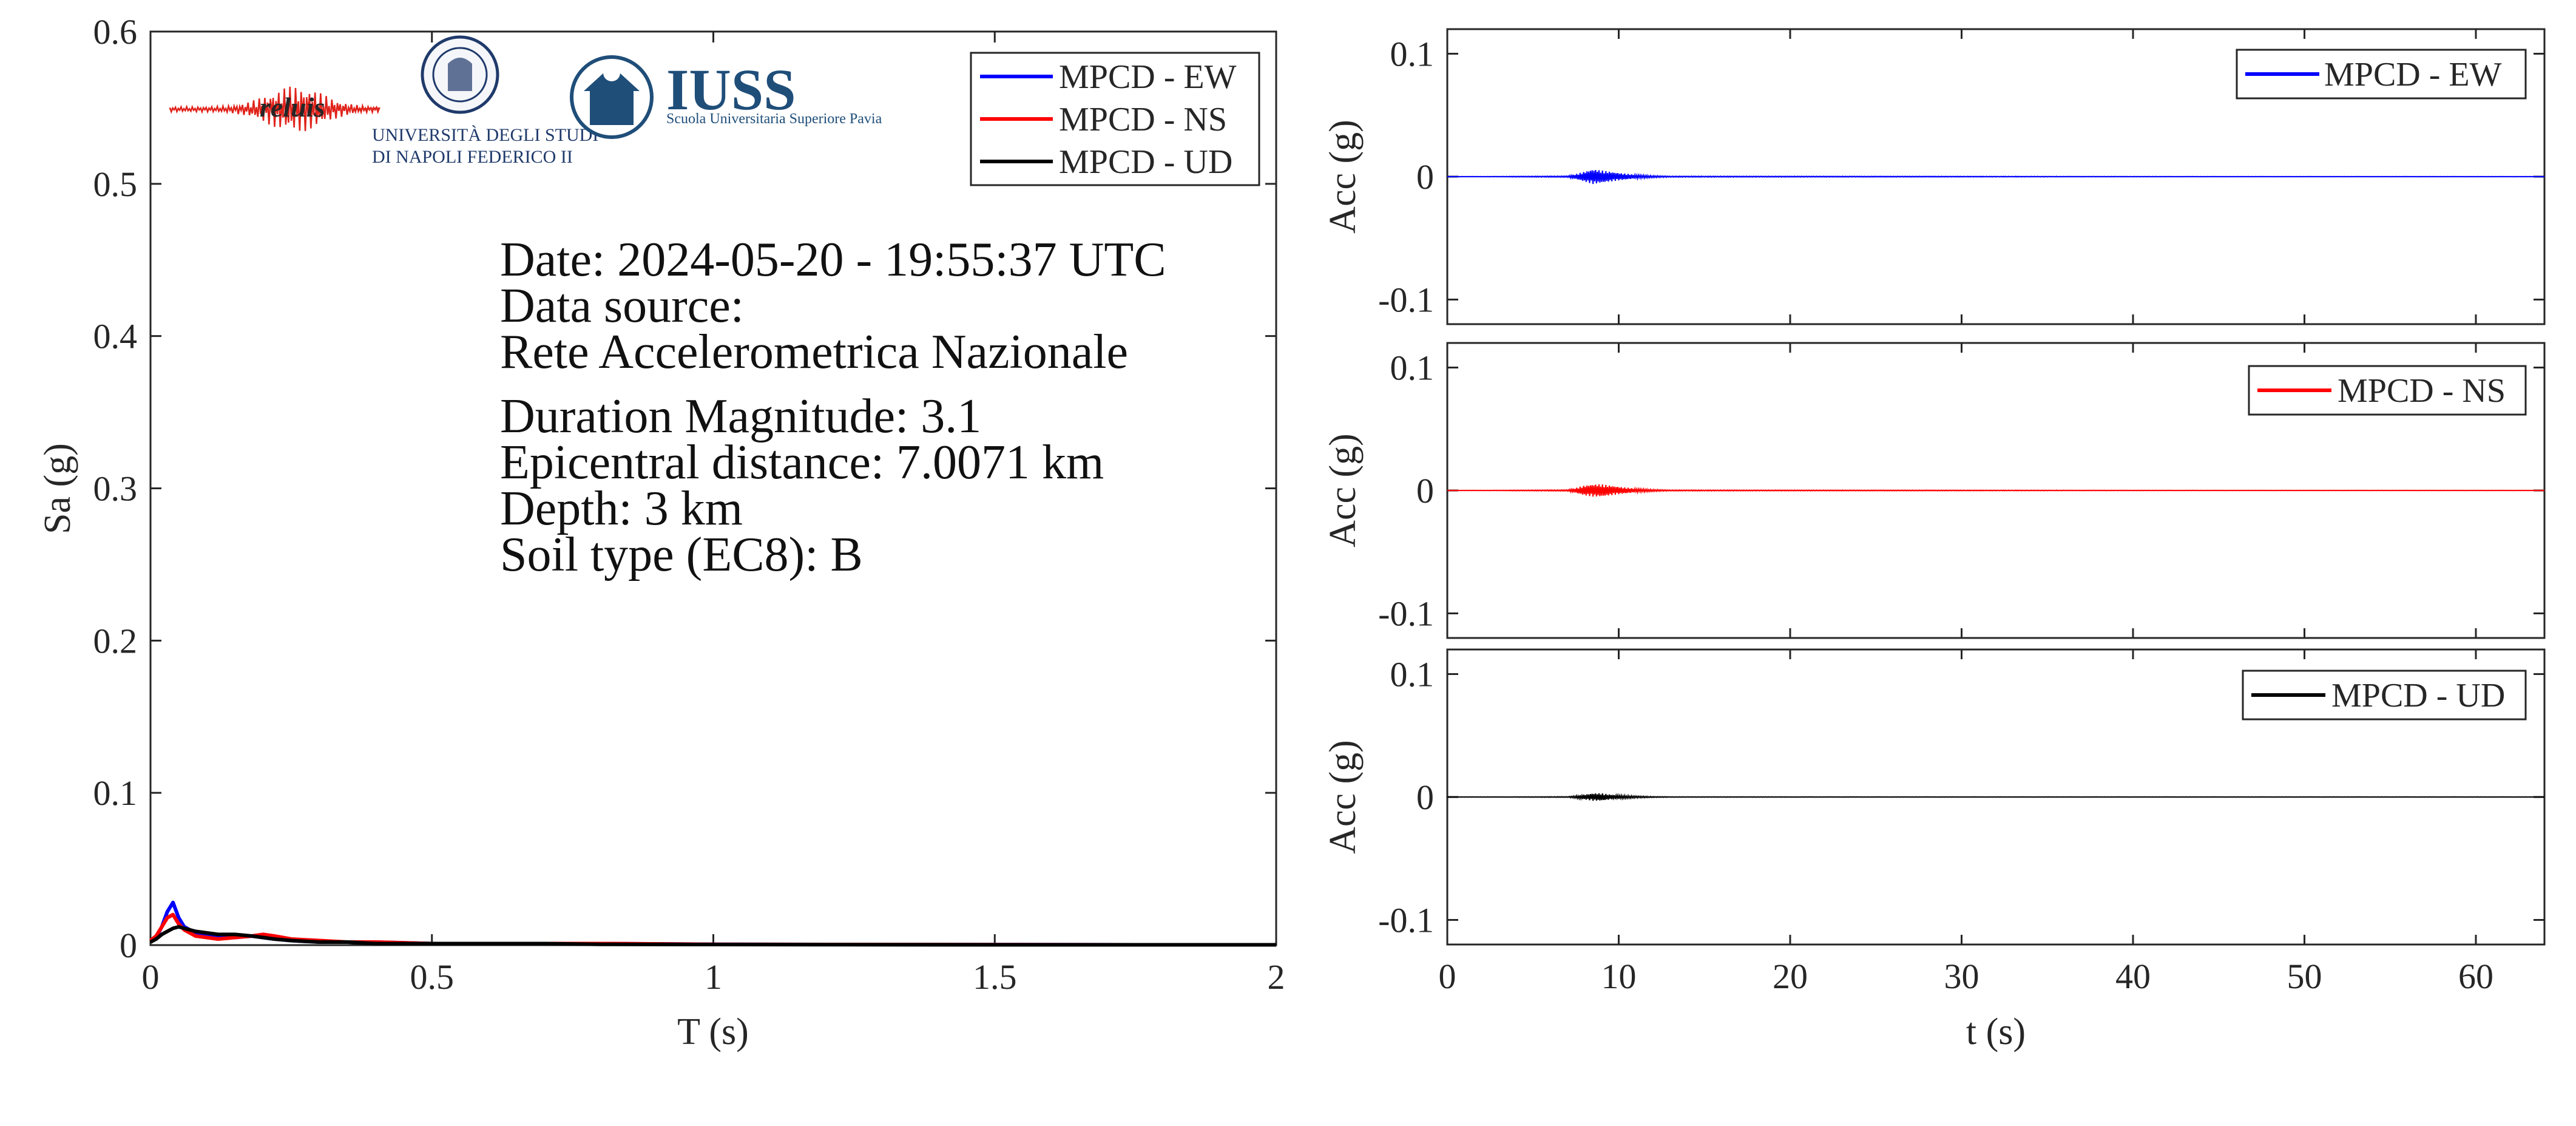  I want to click on accelerogram-x-tick-label: 50, so click(2304, 976).